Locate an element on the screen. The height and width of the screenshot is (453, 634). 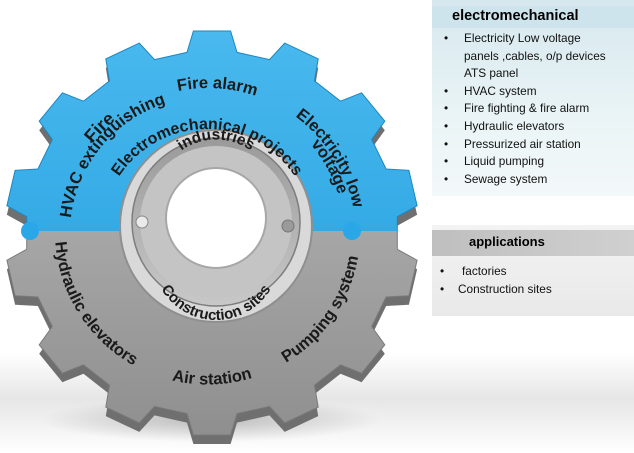
ring-joint-right is located at coordinates (288, 226).